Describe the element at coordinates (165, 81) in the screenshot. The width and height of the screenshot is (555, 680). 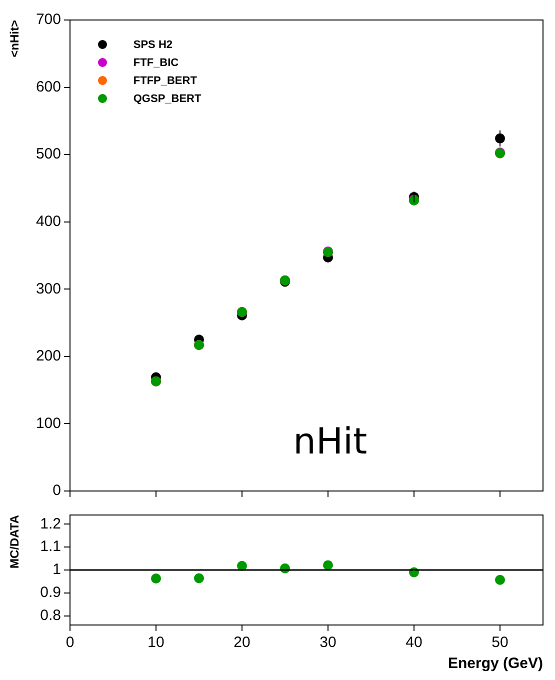
I see `legend-label: FTFP_BERT` at that location.